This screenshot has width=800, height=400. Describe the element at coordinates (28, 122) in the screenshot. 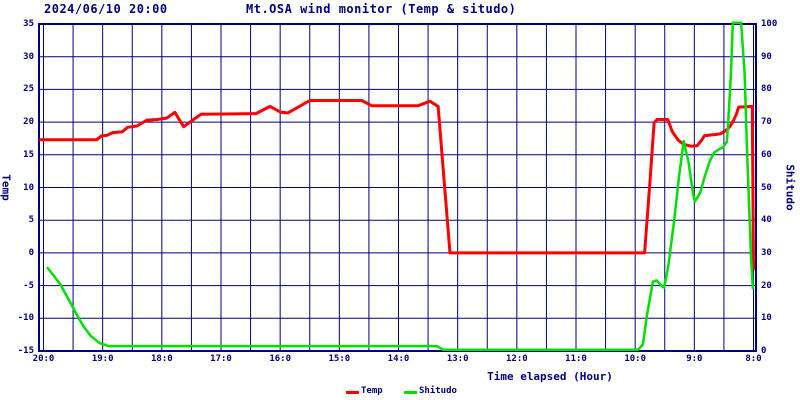

I see `y-left-tick: 20` at that location.